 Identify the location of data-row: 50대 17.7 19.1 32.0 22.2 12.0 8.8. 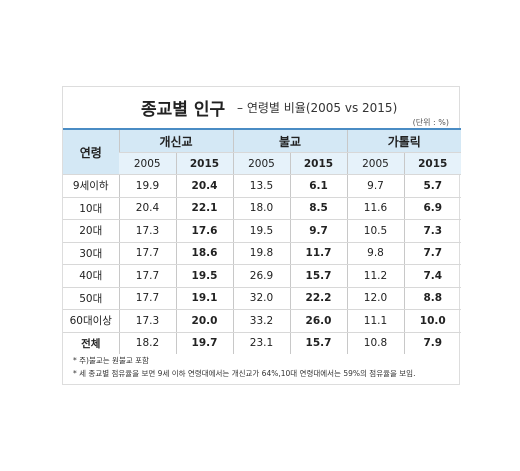
(262, 298).